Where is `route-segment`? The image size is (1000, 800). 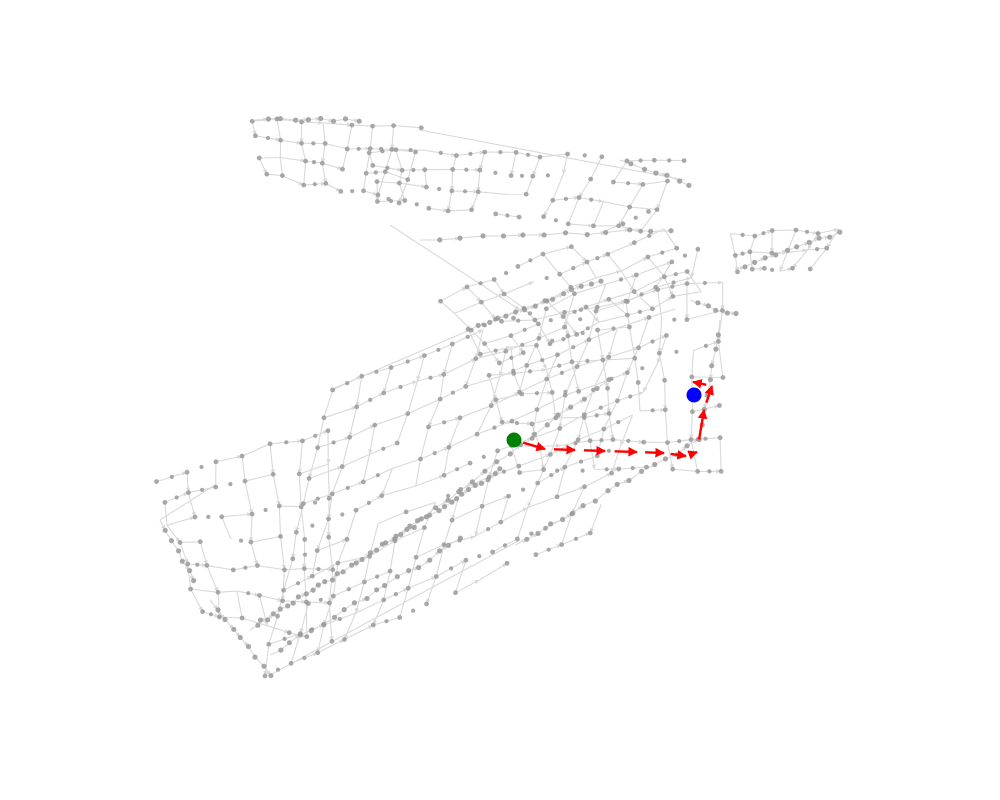 route-segment is located at coordinates (594, 450).